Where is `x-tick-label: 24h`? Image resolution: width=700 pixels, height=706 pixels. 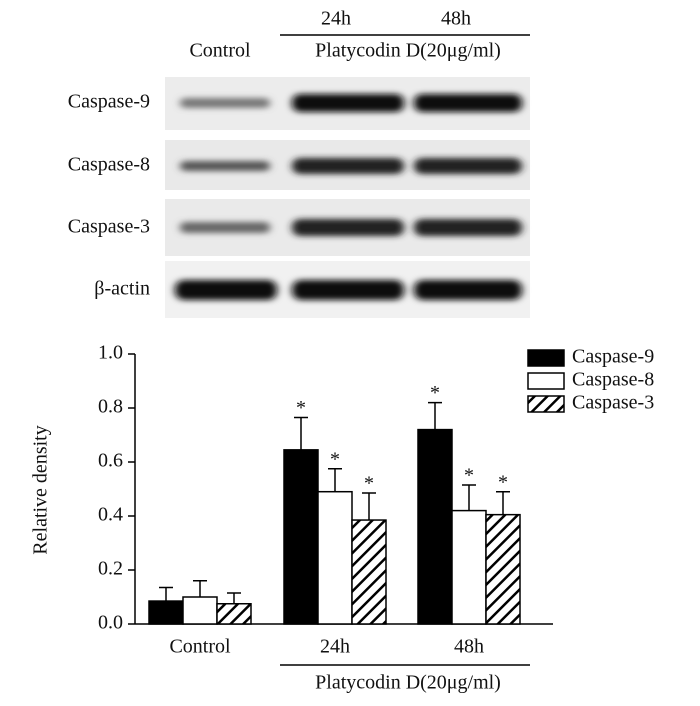
x-tick-label: 24h is located at coordinates (335, 647).